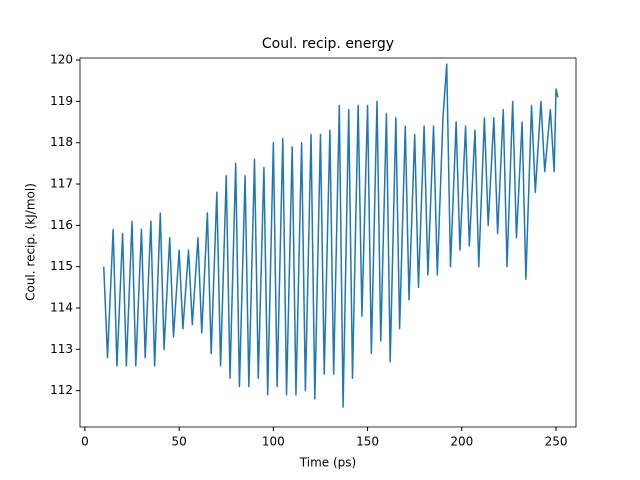  Describe the element at coordinates (61, 349) in the screenshot. I see `y-tick-label: 113` at that location.